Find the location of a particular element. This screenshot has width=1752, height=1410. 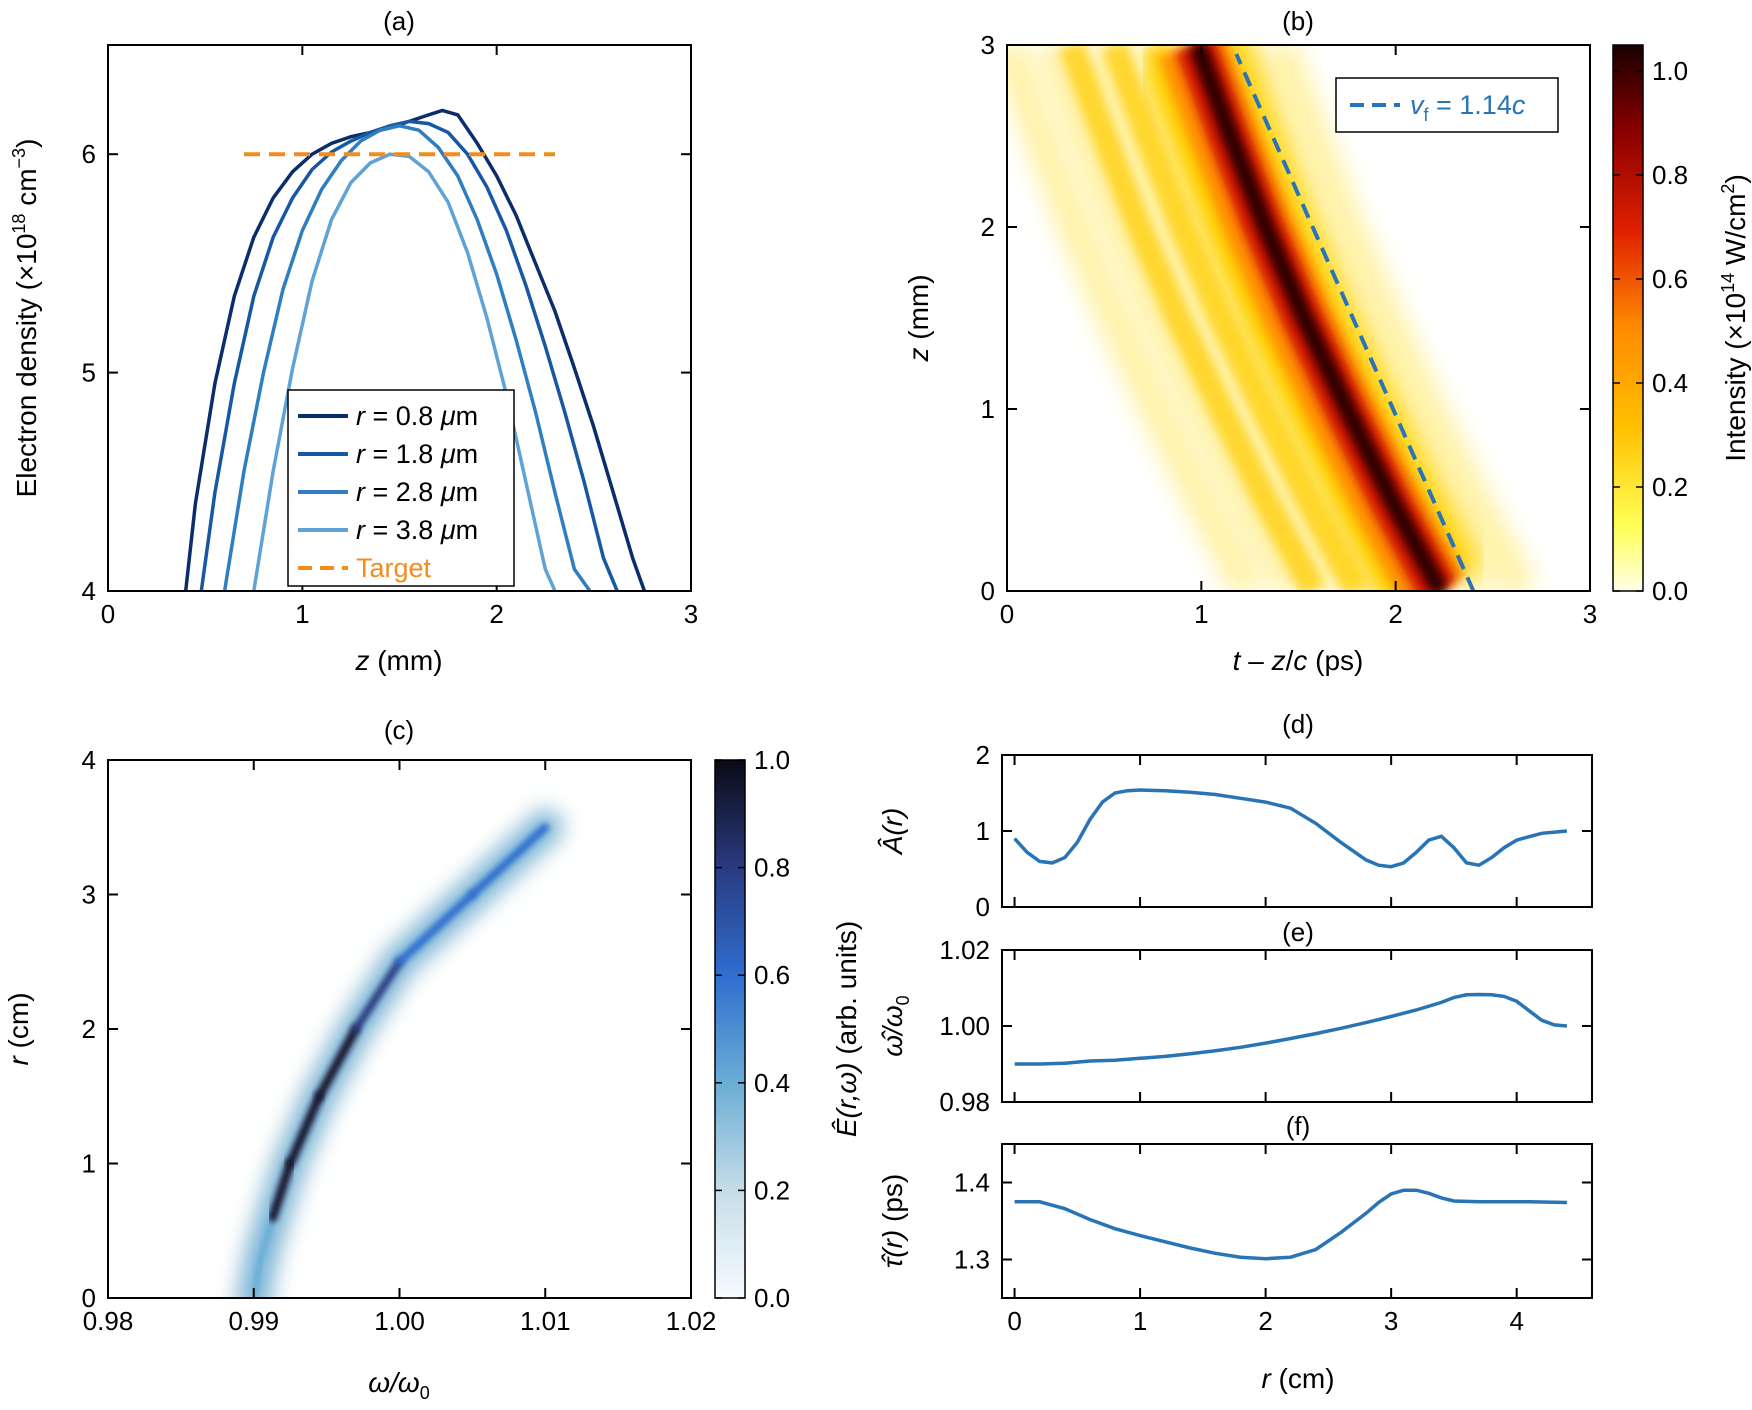

panel-c-colorbar: 0.0 0.2 0.4 0.6 0.8 1.0 Ê(r,ω) (arb. units) is located at coordinates (788, 1029).